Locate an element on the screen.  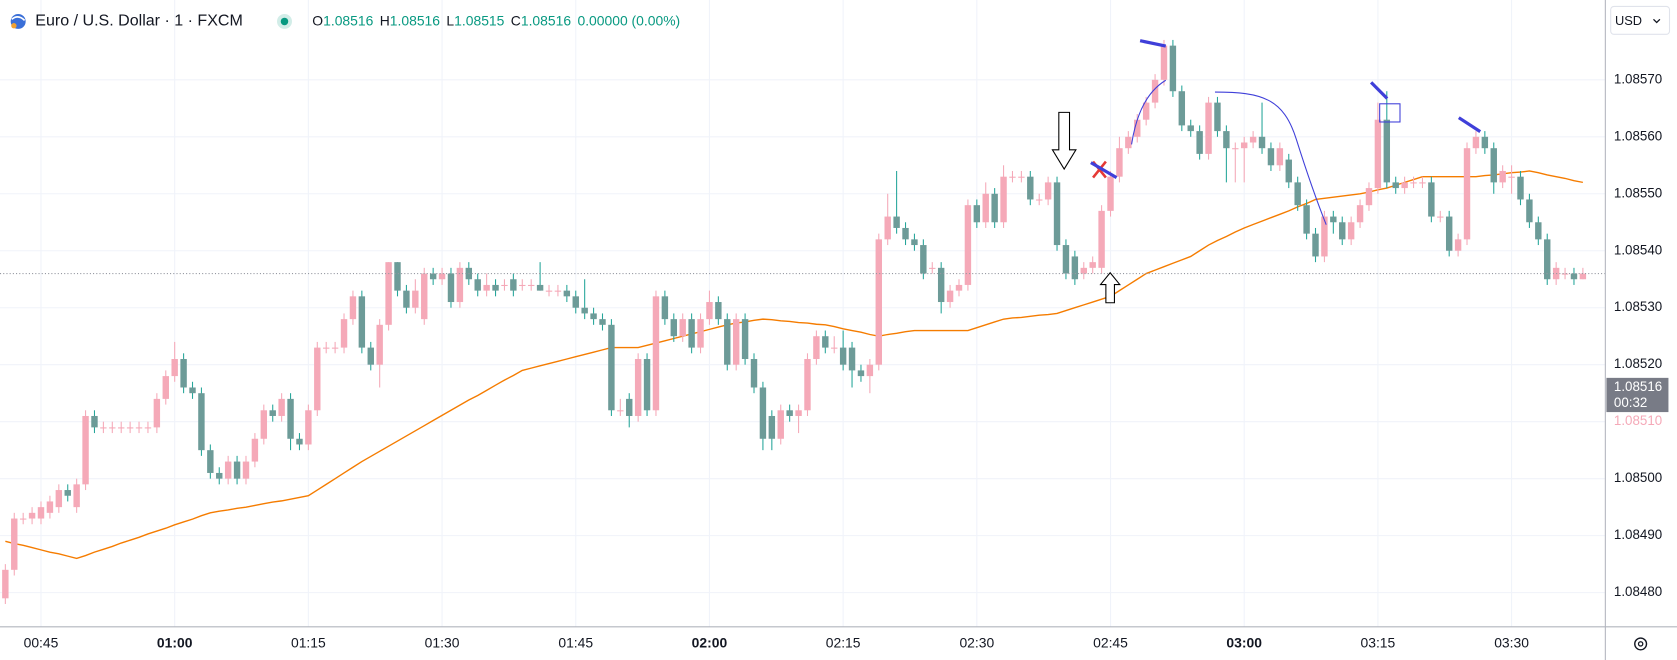
y-tick-label: 1.08540 is located at coordinates (1638, 249).